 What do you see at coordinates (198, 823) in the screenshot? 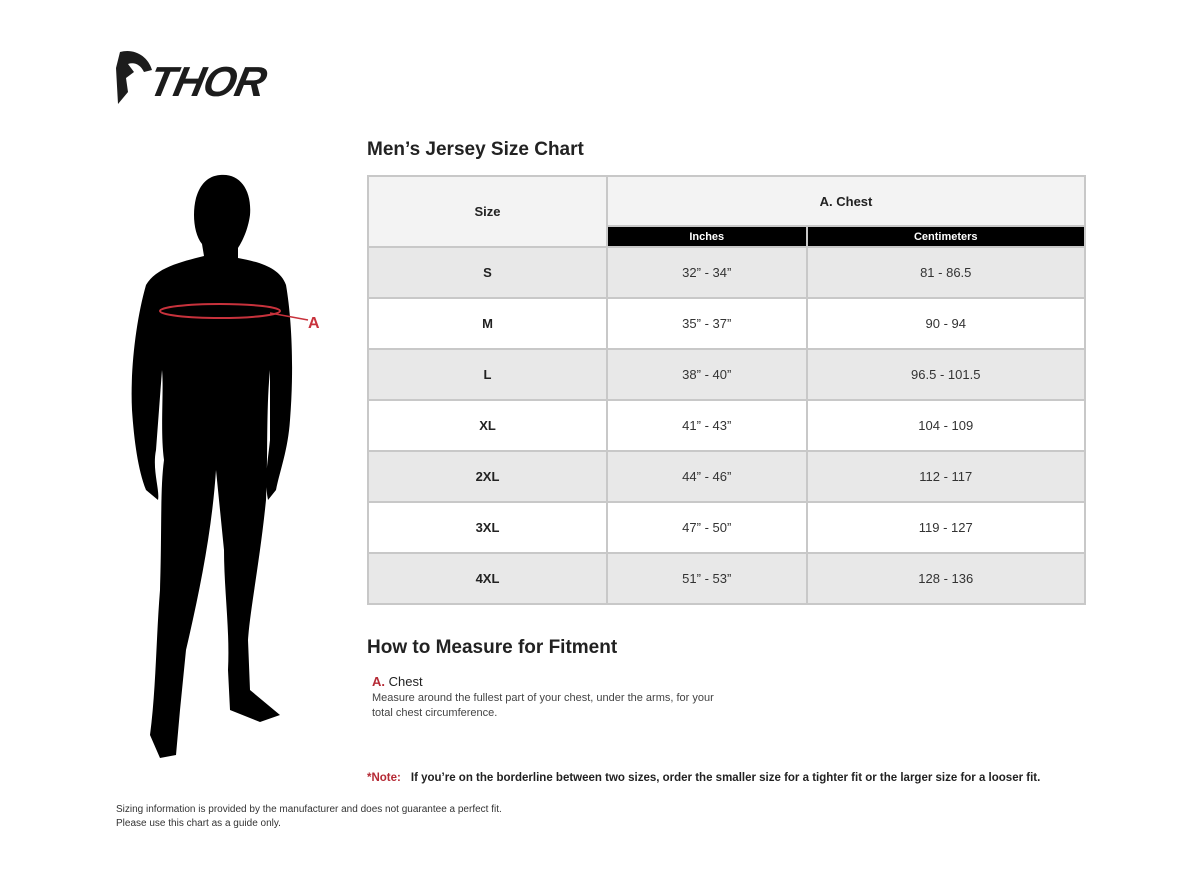
I see `footer-line: Please use this chart as a guide only.` at bounding box center [198, 823].